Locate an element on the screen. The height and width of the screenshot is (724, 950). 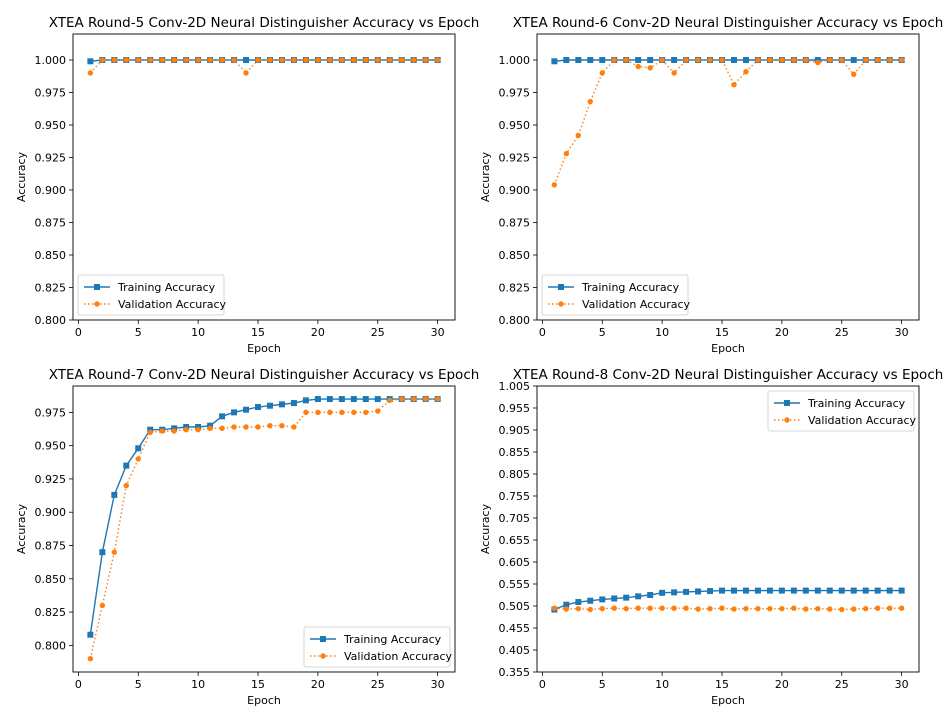
y-tick-label: 0.955 is located at coordinates (515, 408).